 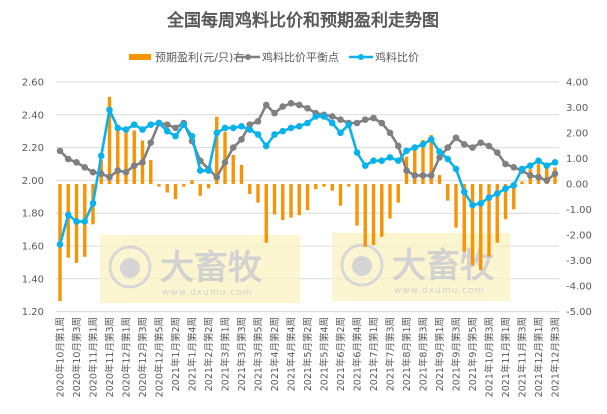 I want to click on x-axis-tick: 2021年12月第1周, so click(x=539, y=357).